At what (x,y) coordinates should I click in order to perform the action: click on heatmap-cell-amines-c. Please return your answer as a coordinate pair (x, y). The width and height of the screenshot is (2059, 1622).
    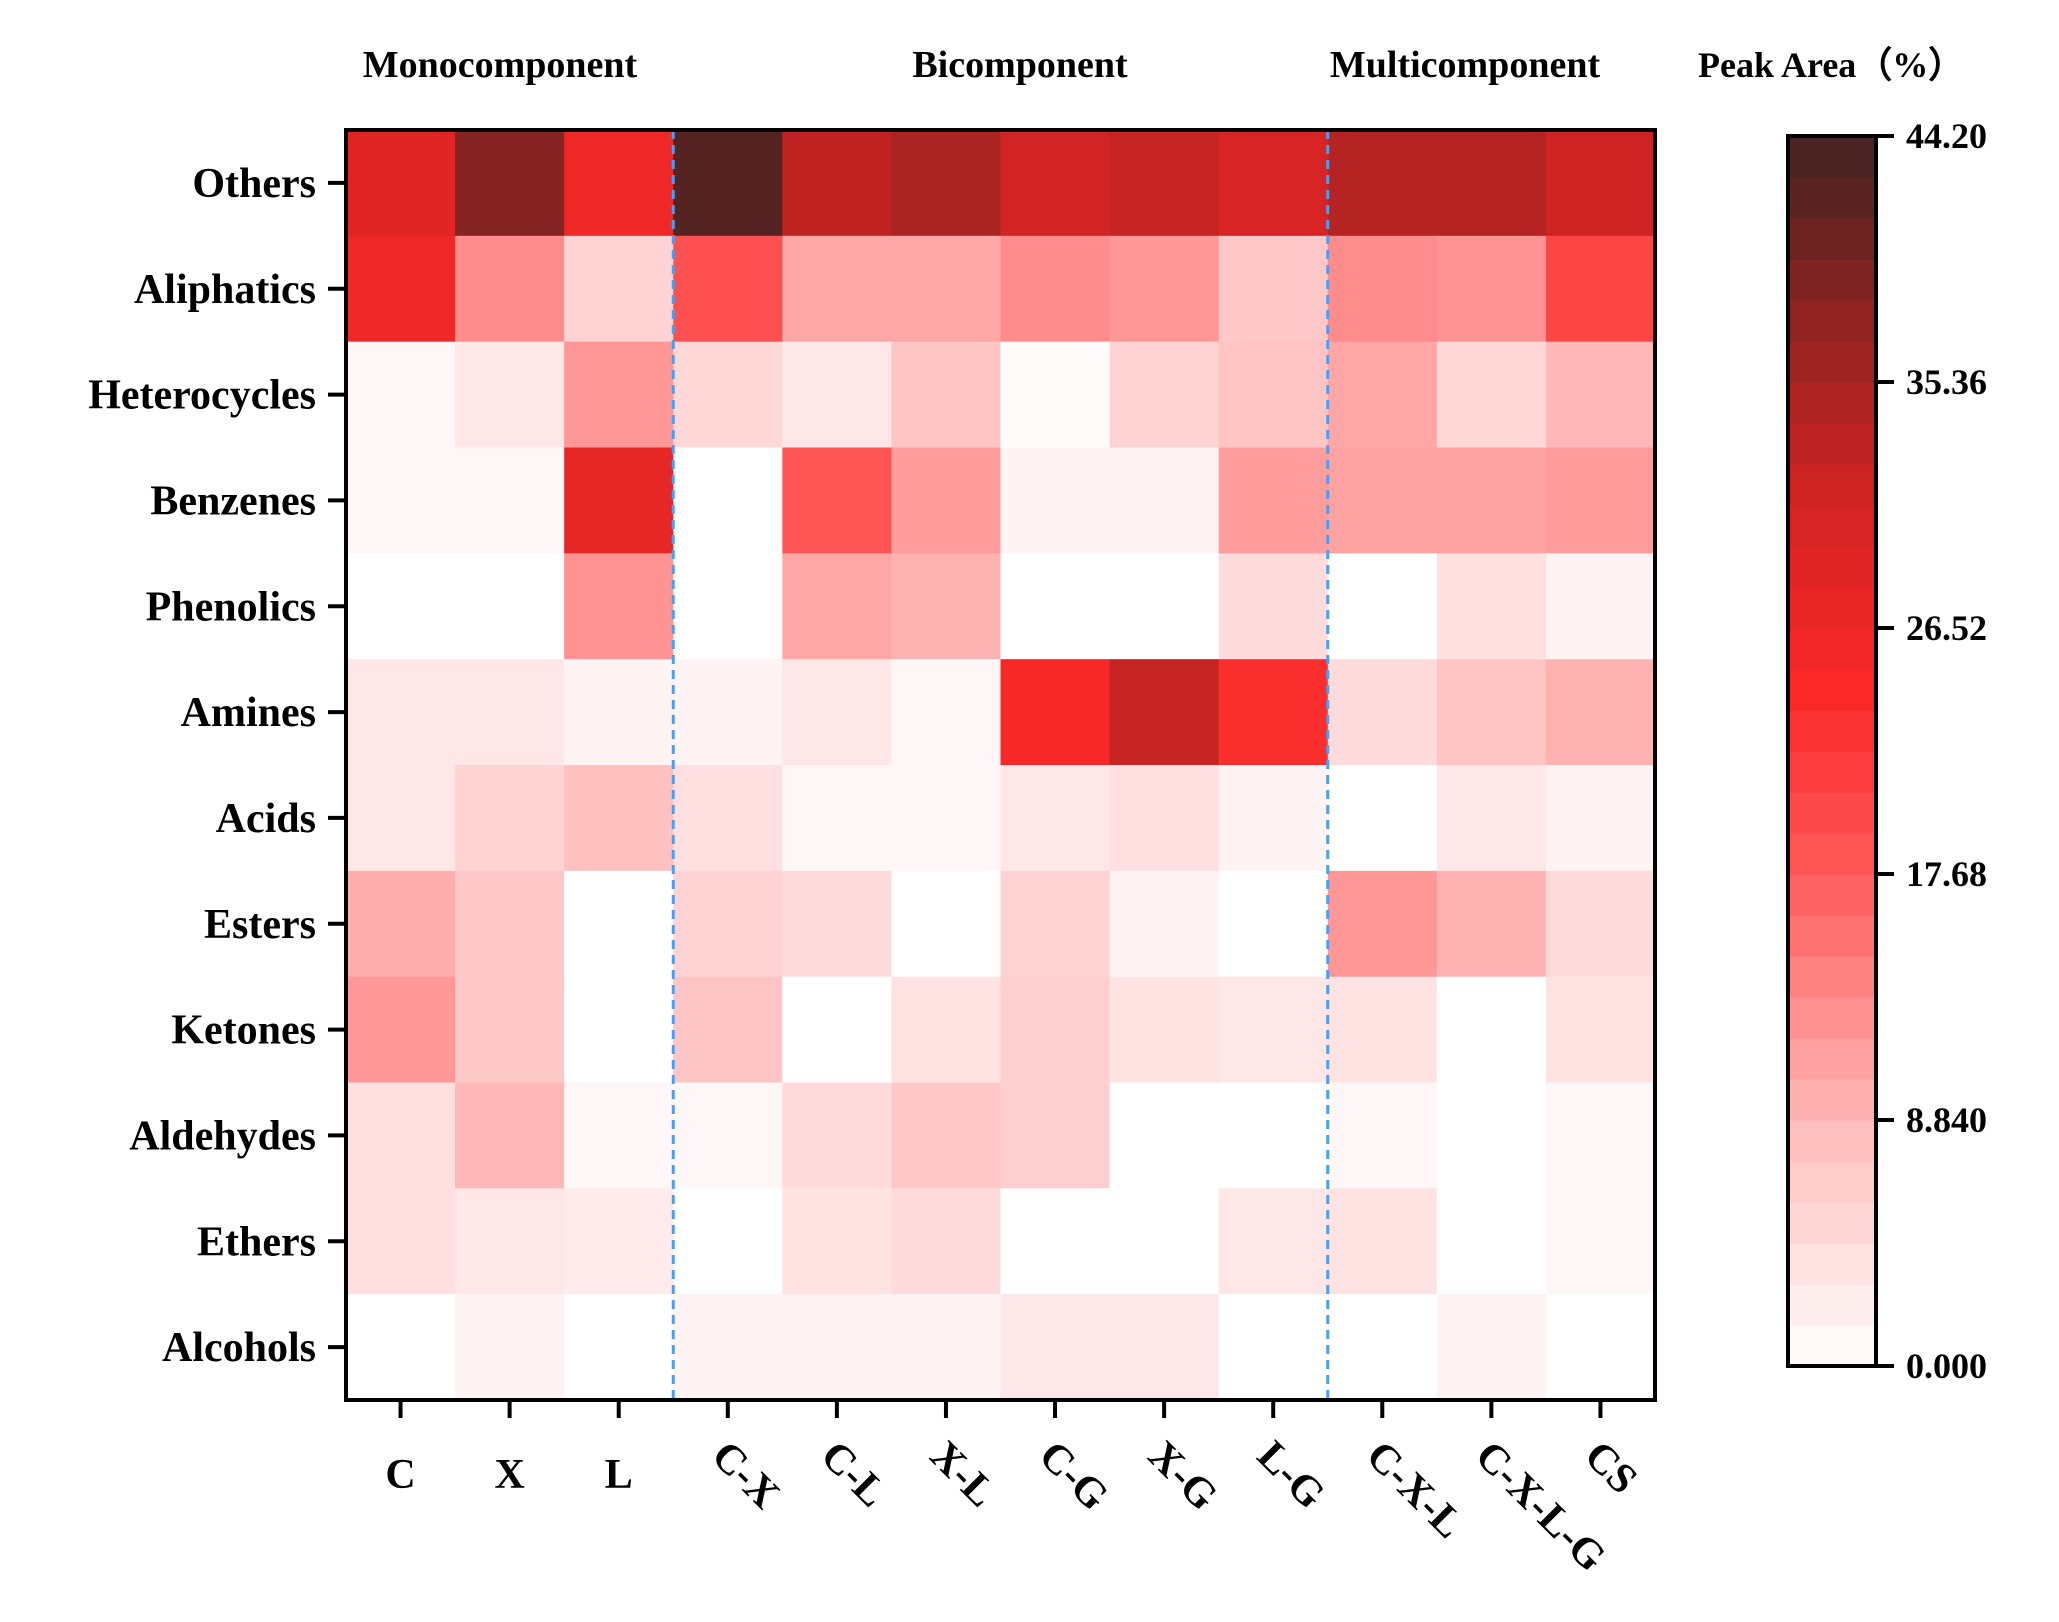
    Looking at the image, I should click on (401, 712).